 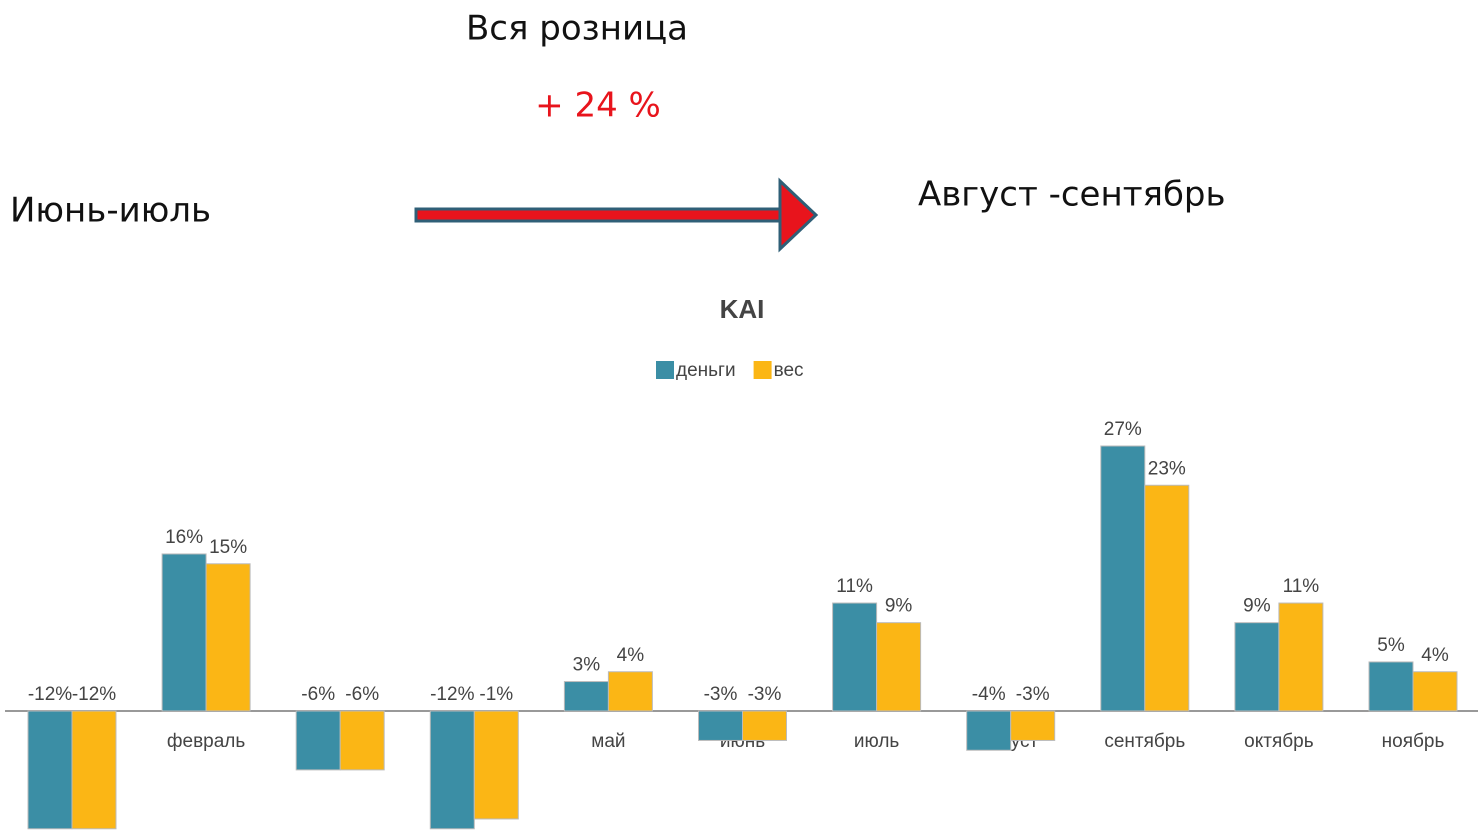 What do you see at coordinates (110, 211) in the screenshot?
I see `from-label: Июнь-июль` at bounding box center [110, 211].